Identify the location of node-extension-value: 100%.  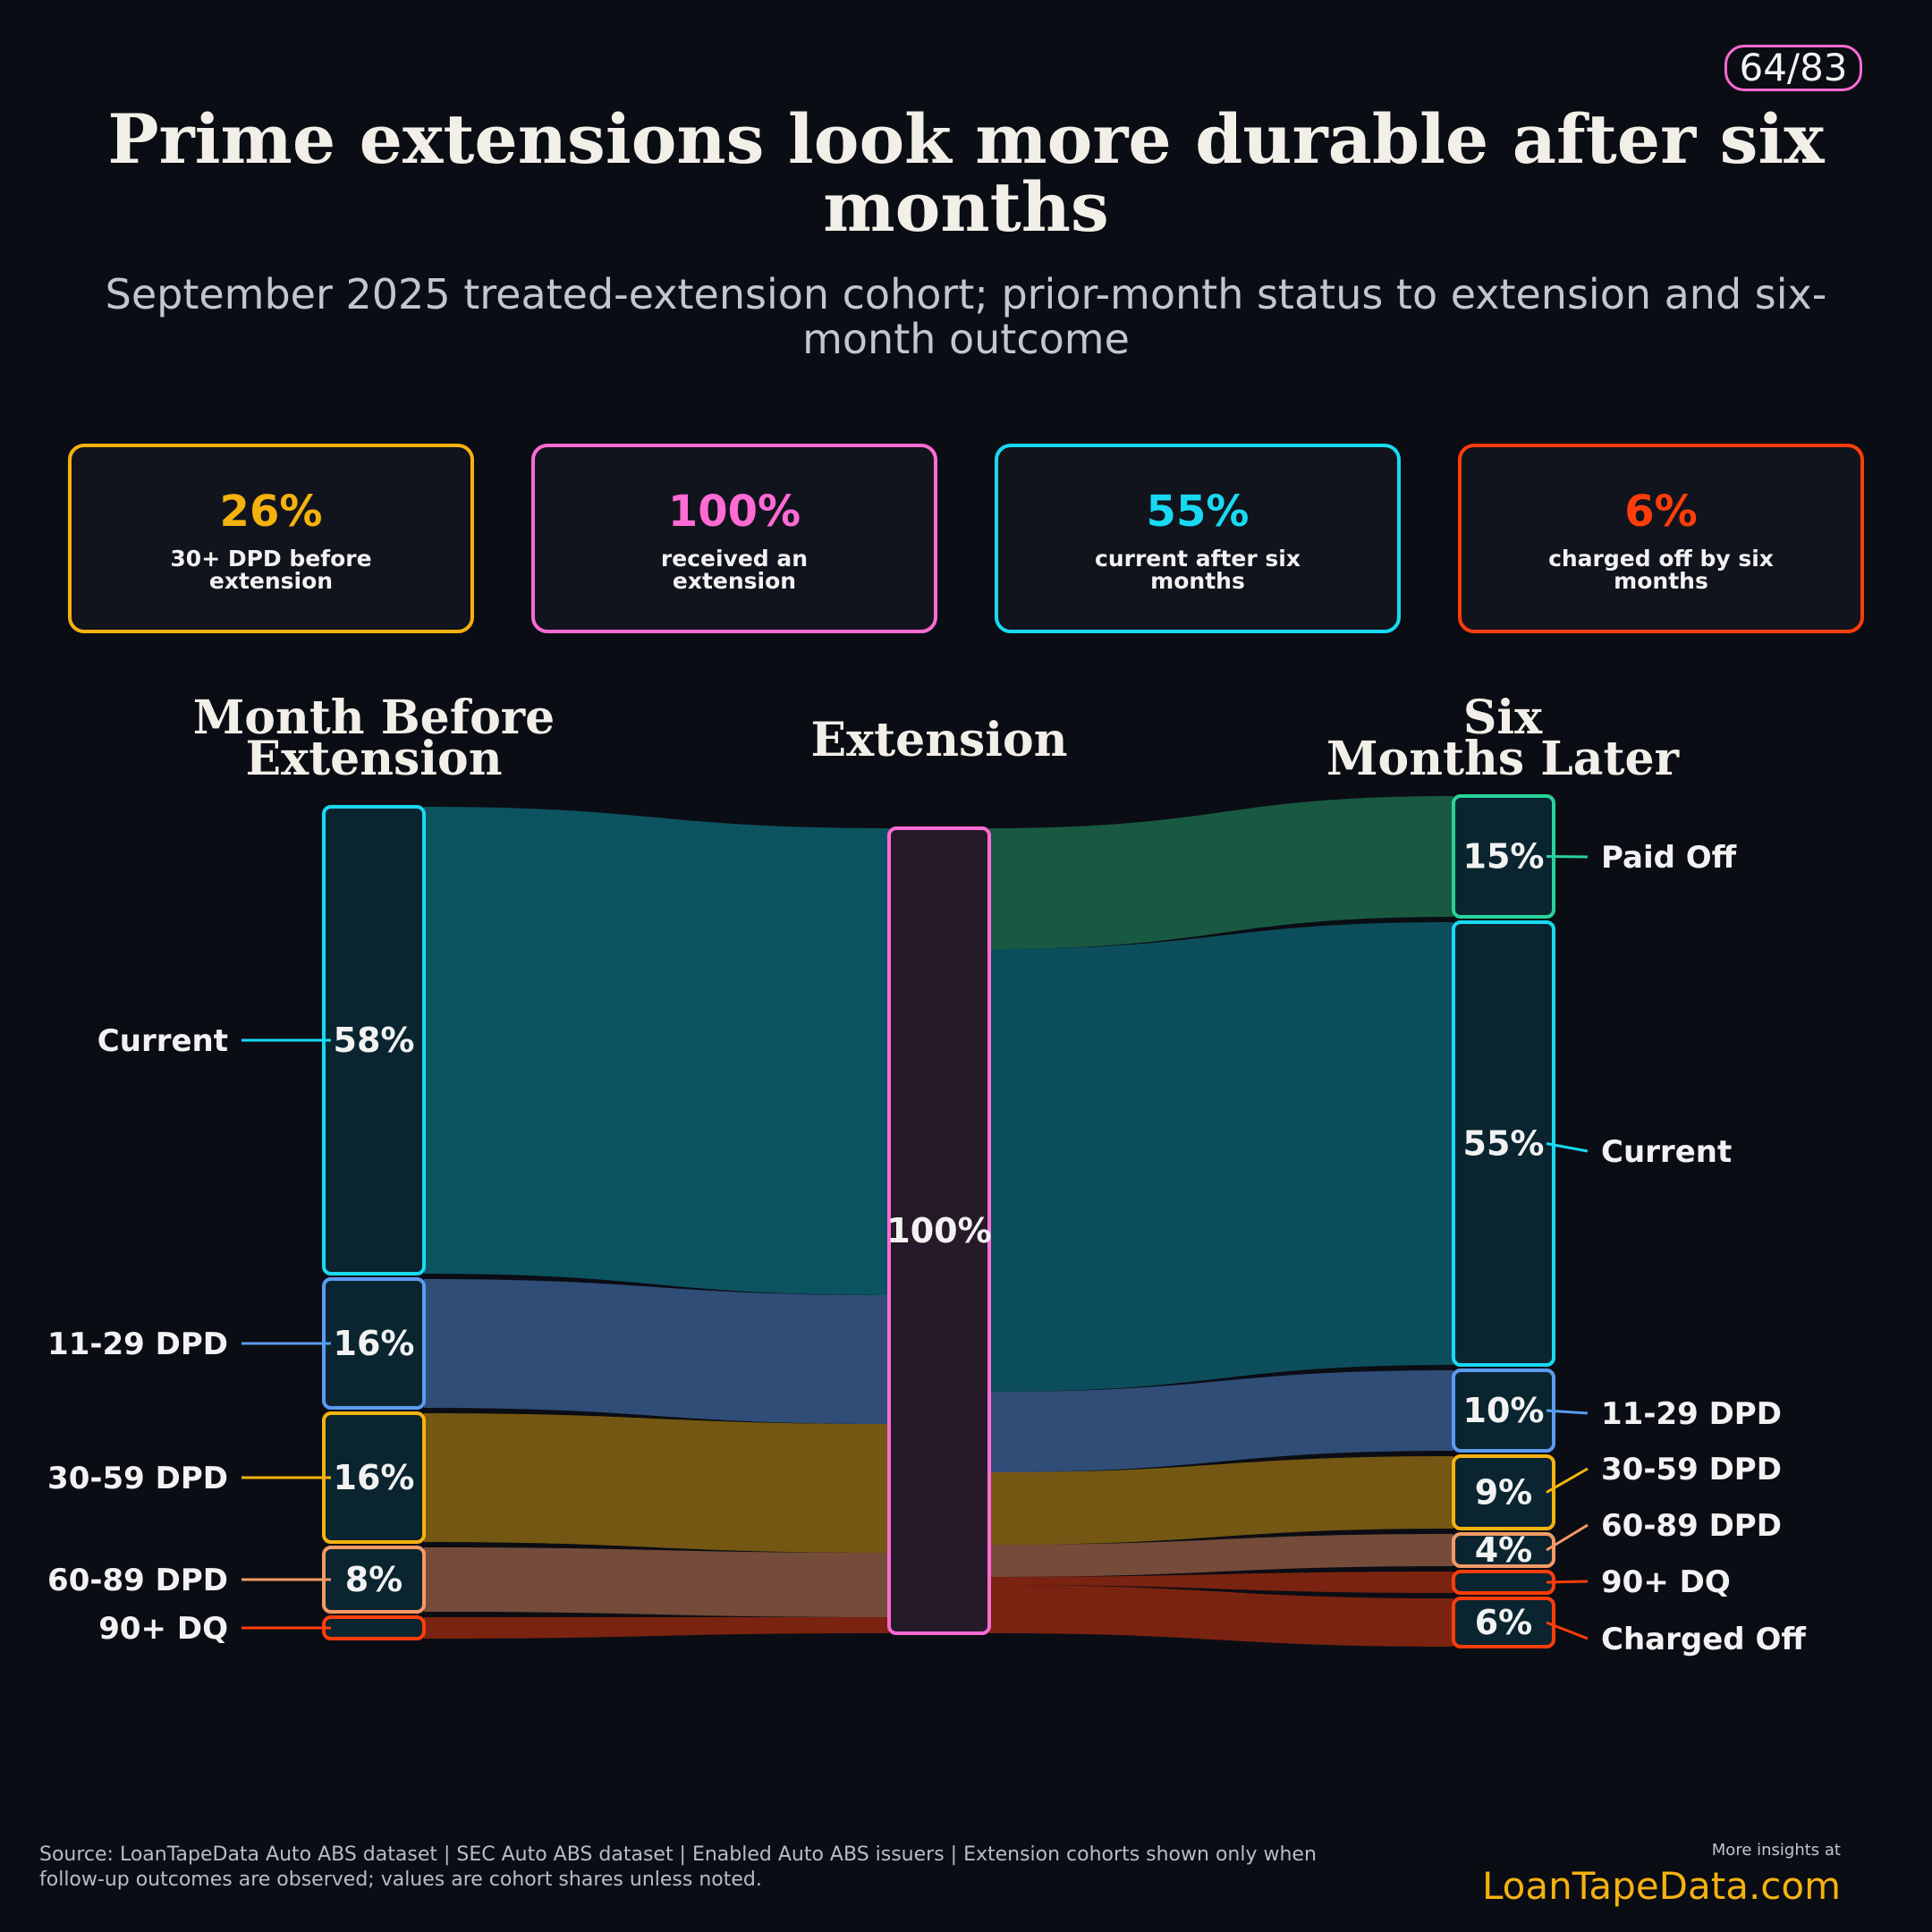
(938, 1230).